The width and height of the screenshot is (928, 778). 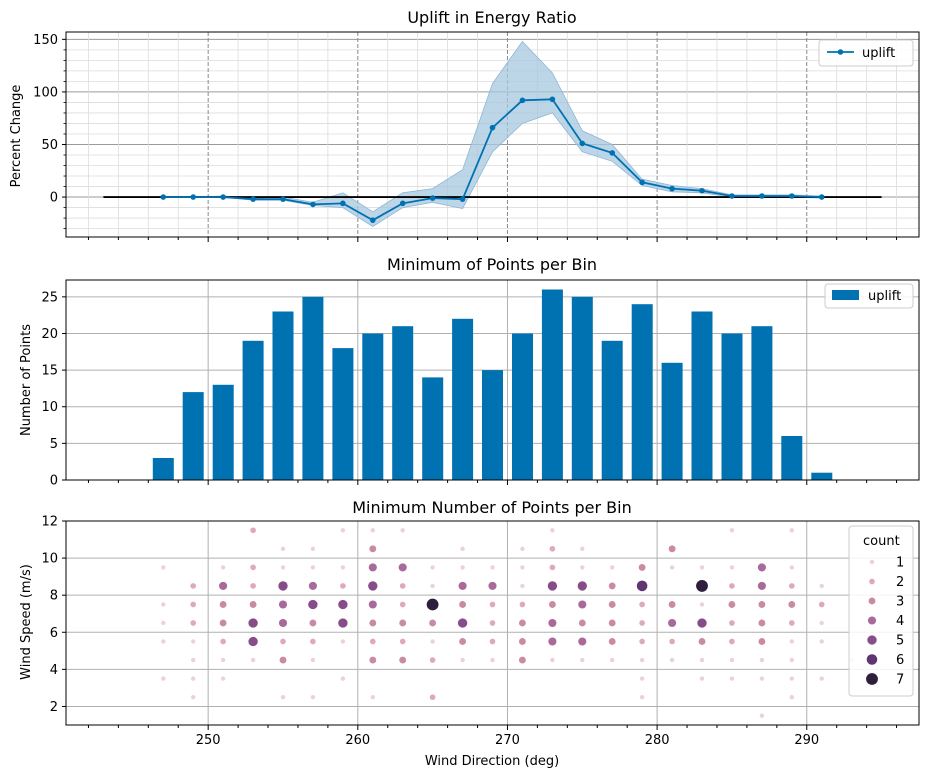 I want to click on chart-title-min-points: Minimum of Points per Bin, so click(x=492, y=264).